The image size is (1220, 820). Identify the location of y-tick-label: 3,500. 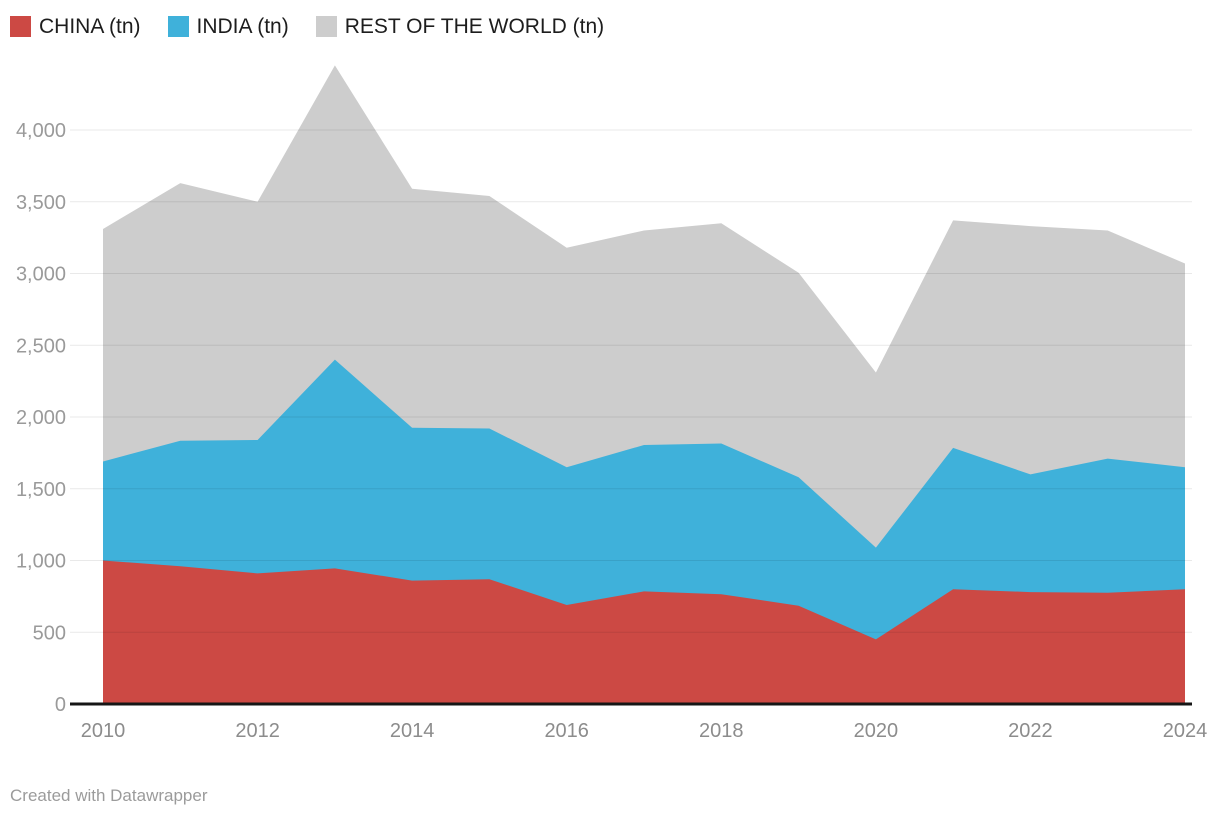
(41, 203).